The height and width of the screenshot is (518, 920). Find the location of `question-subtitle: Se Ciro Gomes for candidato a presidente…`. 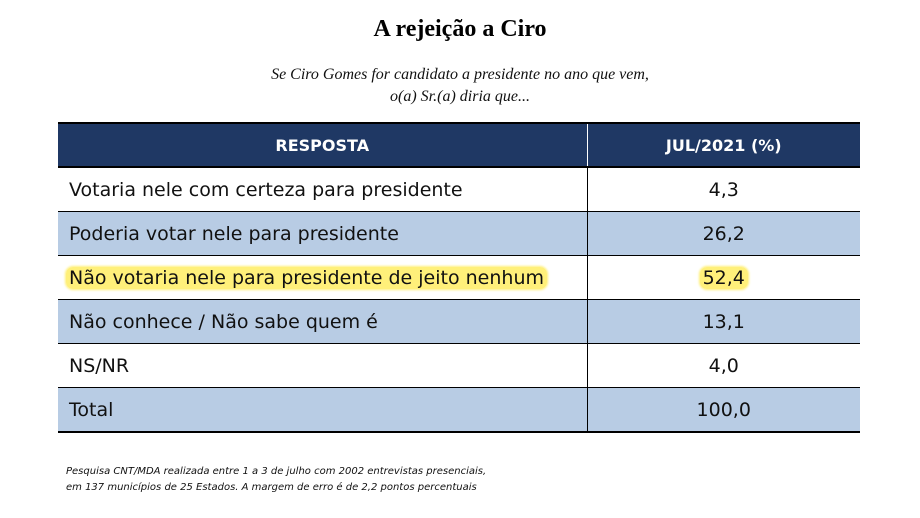

question-subtitle: Se Ciro Gomes for candidato a presidente… is located at coordinates (460, 86).